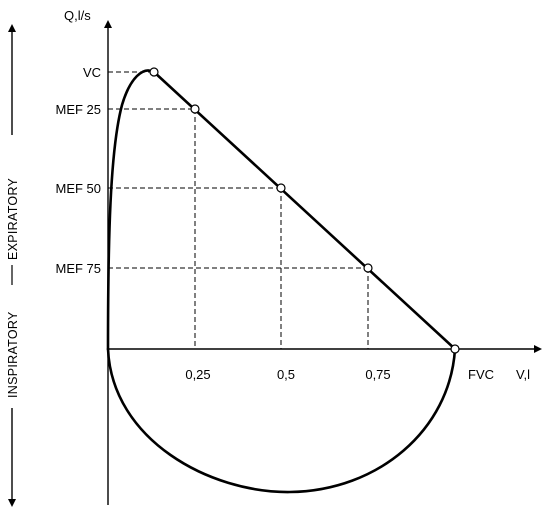 Image resolution: width=548 pixels, height=511 pixels. I want to click on mef75-label: MEF 75, so click(78, 268).